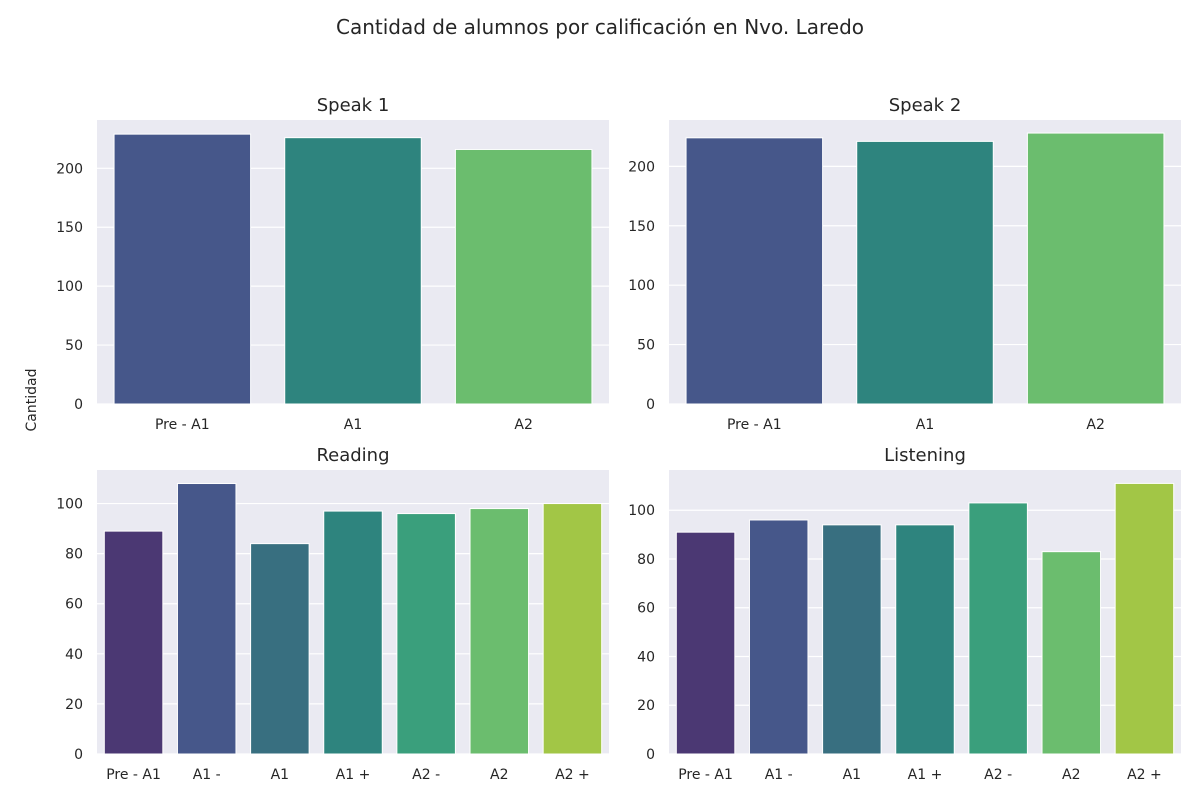 This screenshot has width=1200, height=800. What do you see at coordinates (353, 105) in the screenshot?
I see `subplot-title: Speak 1` at bounding box center [353, 105].